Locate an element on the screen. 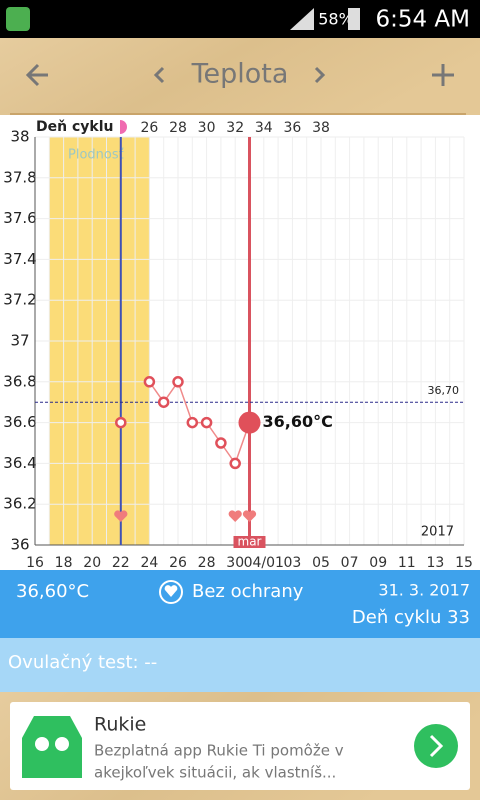 This screenshot has height=804, width=480. x-tick-label: 22 is located at coordinates (121, 563).